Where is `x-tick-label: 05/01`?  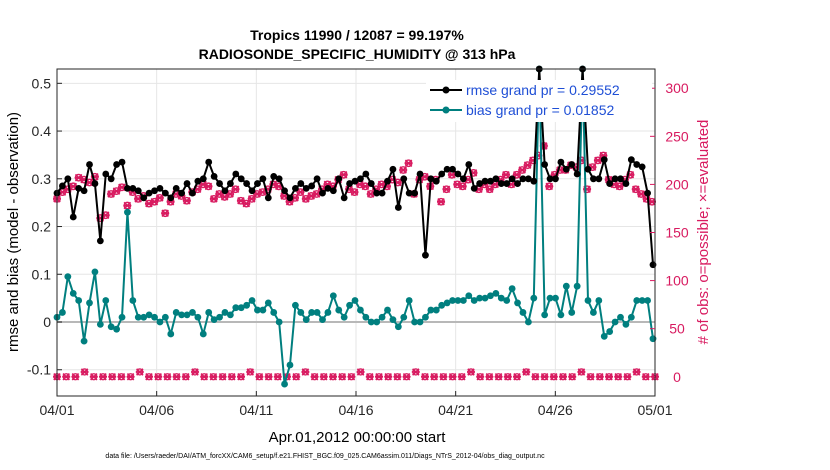 x-tick-label: 05/01 is located at coordinates (654, 410).